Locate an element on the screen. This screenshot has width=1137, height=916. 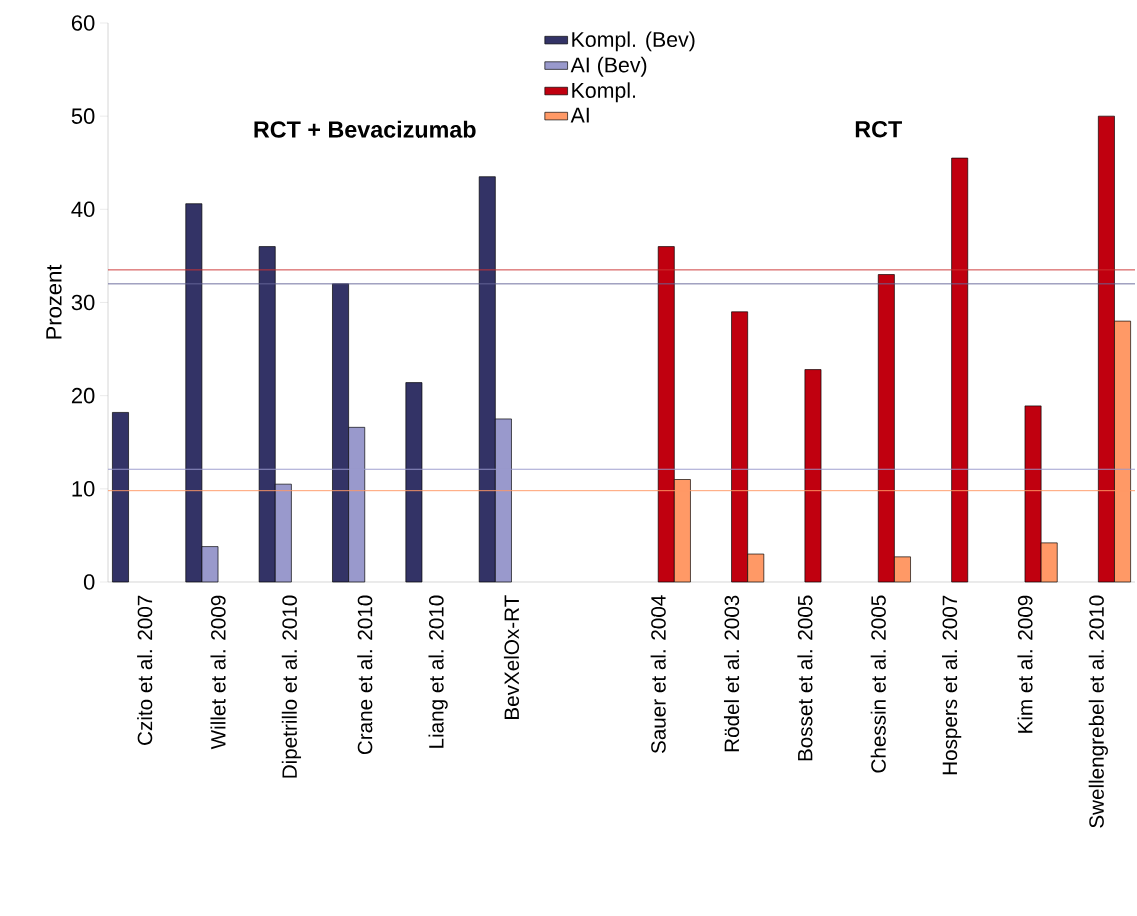
x-tick-label: Dipetrillo et al. 2010 is located at coordinates (291, 686).